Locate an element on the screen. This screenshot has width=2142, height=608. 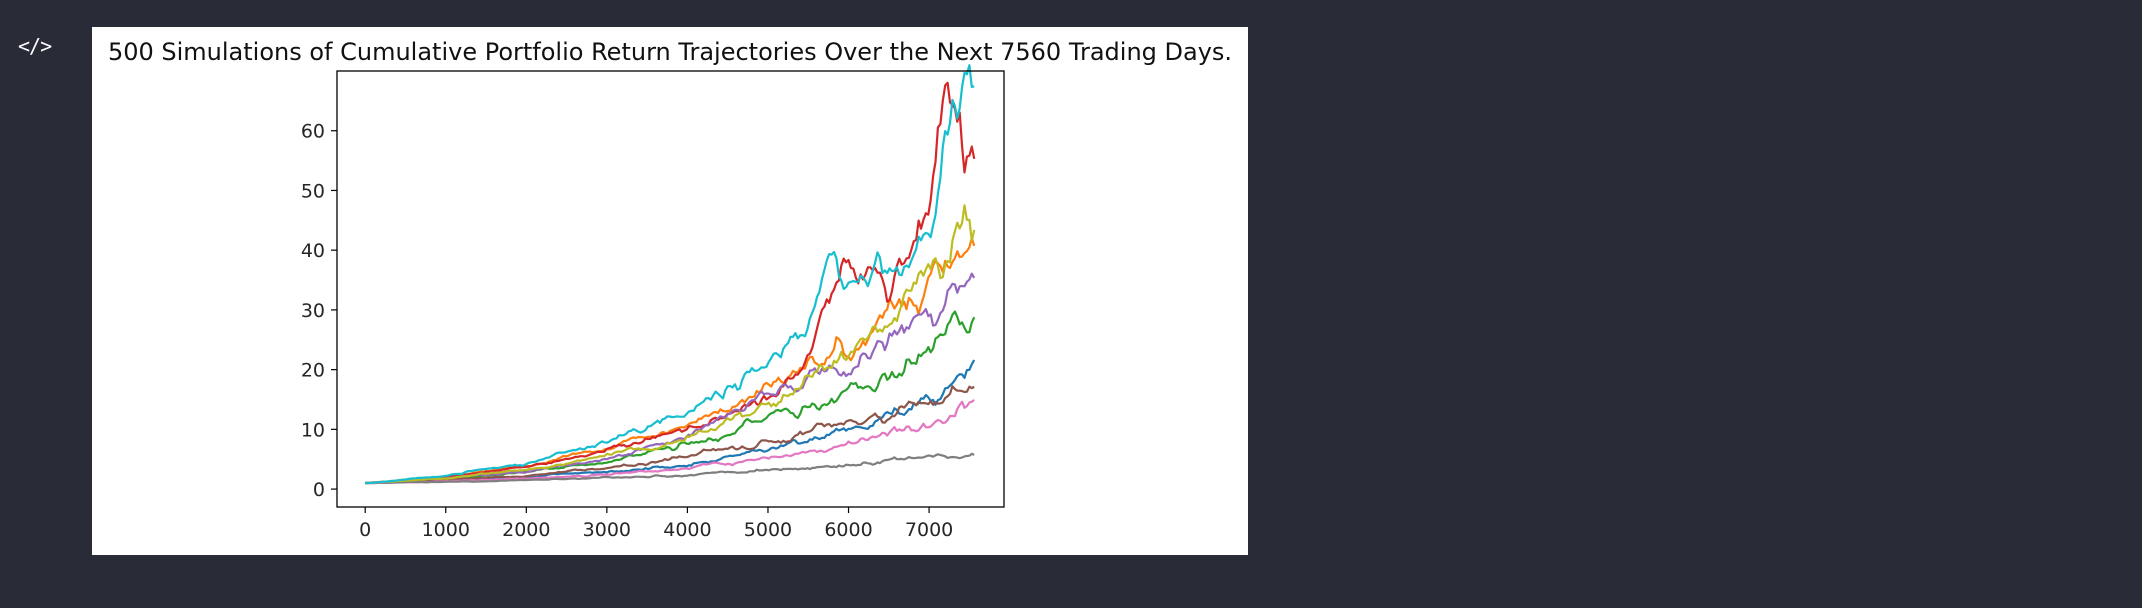
x-tick-label: 0 is located at coordinates (365, 530).